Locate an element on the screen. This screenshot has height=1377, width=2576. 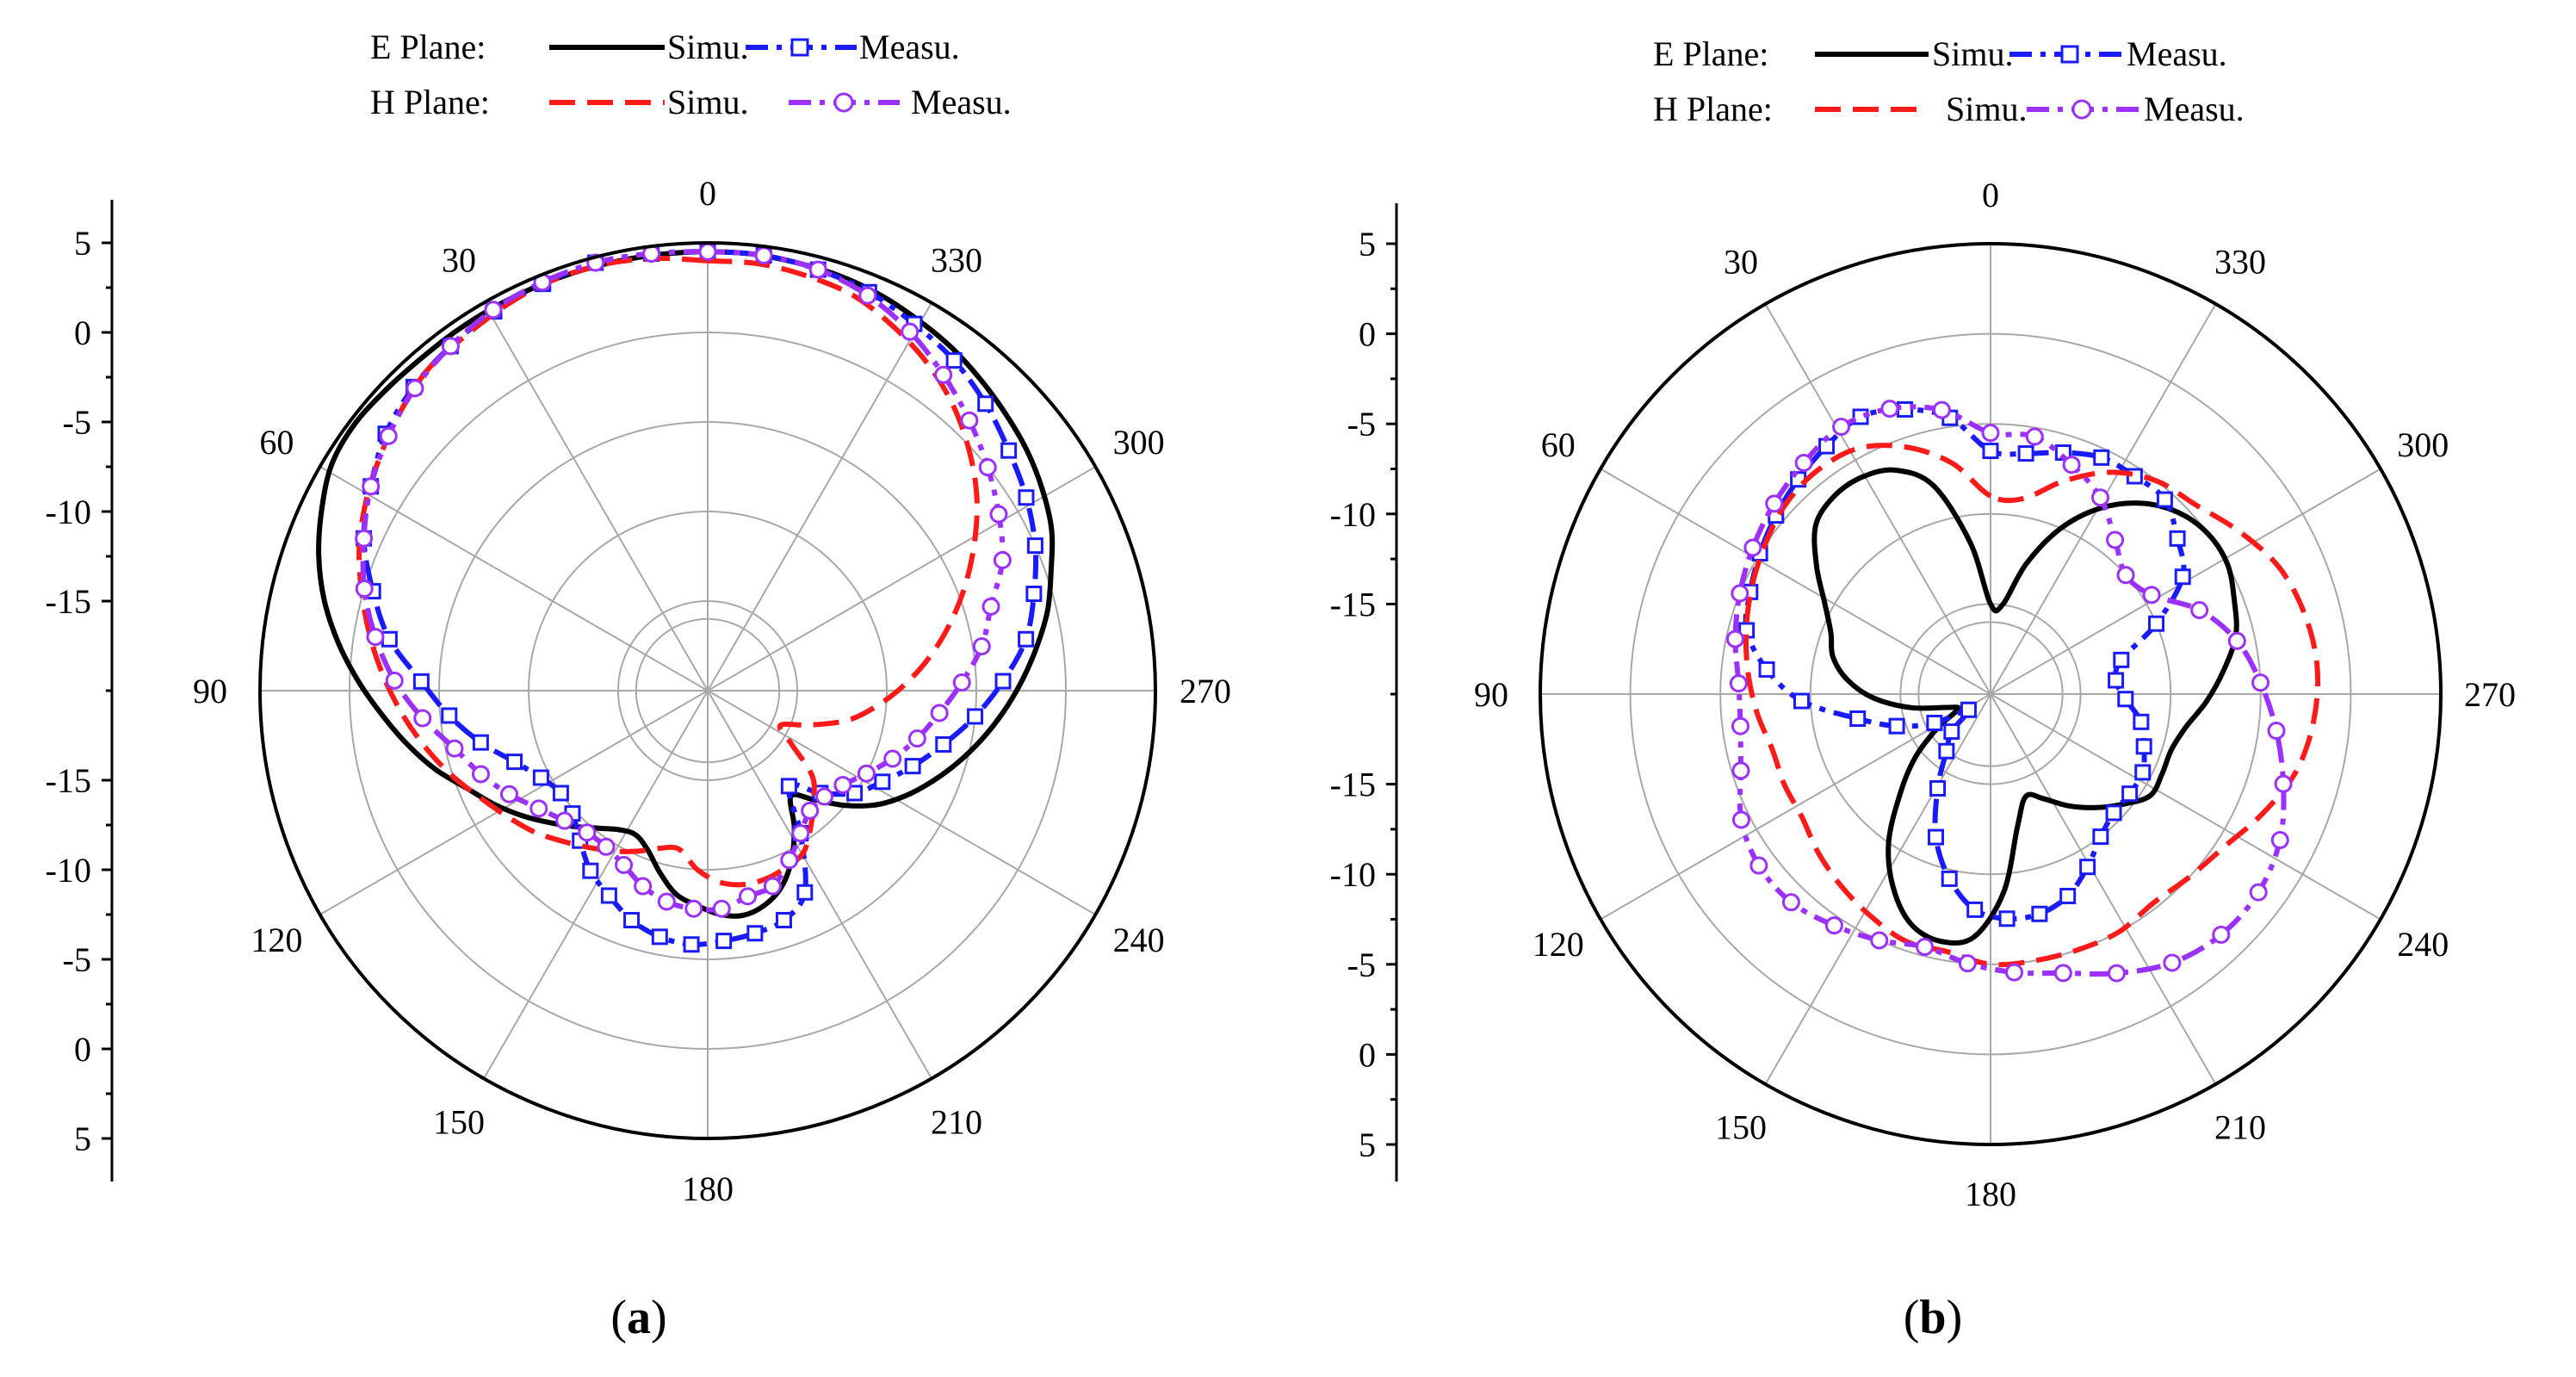
legend-e-plane-label: E Plane: is located at coordinates (428, 47).